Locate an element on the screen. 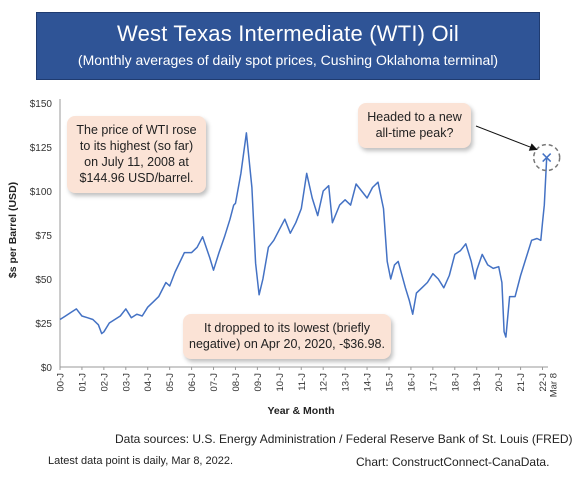  y-tick-label: $50 is located at coordinates (43, 280).